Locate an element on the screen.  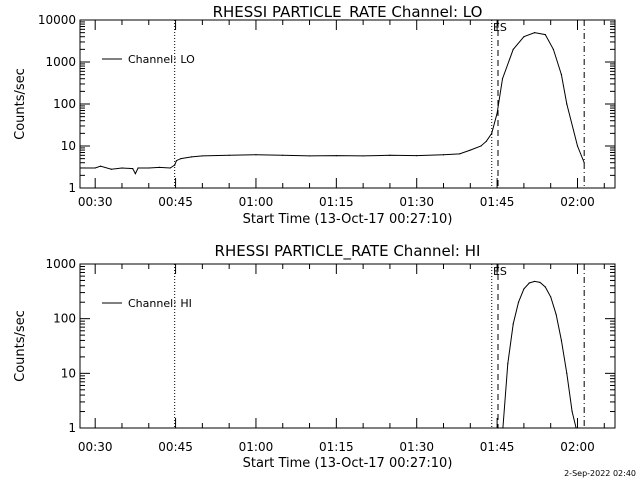
y-tick-label: 10000 is located at coordinates (57, 20).